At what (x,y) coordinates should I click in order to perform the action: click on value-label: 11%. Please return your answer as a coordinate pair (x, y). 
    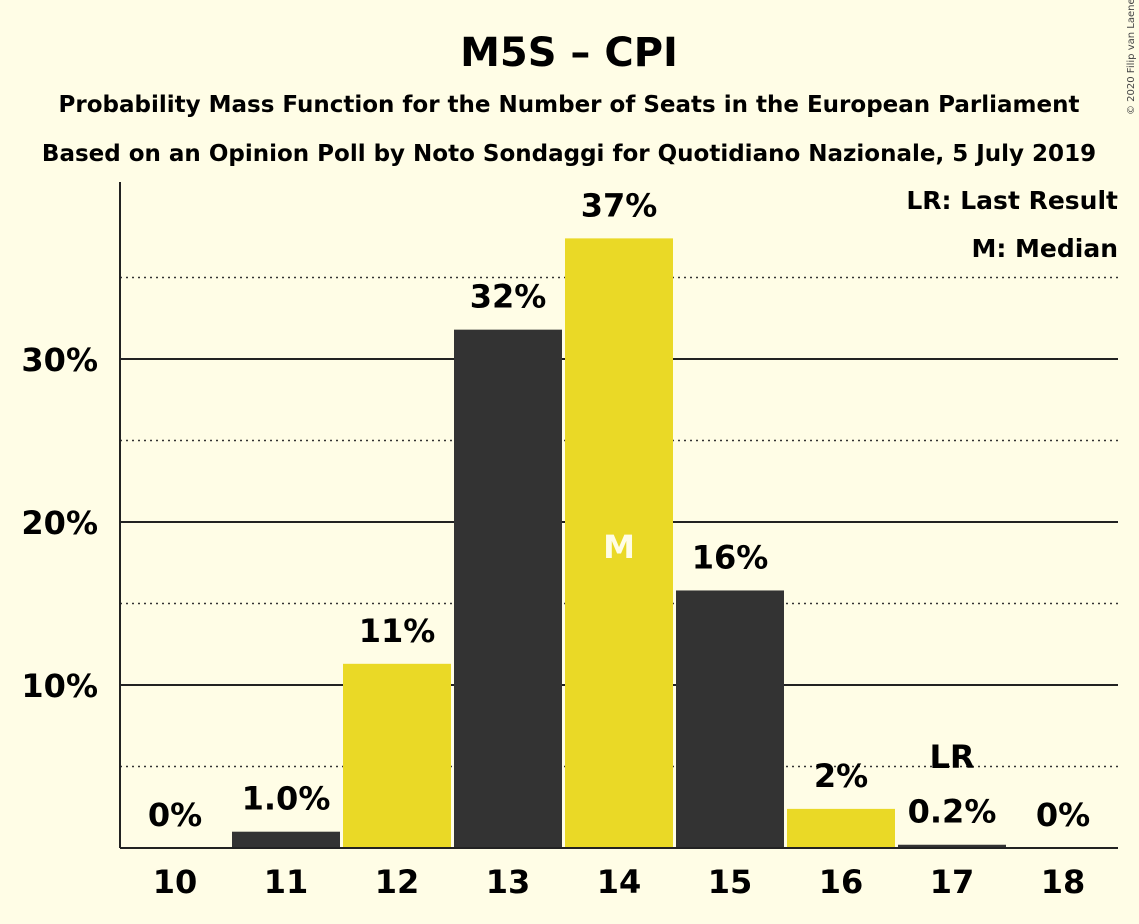
    Looking at the image, I should click on (397, 631).